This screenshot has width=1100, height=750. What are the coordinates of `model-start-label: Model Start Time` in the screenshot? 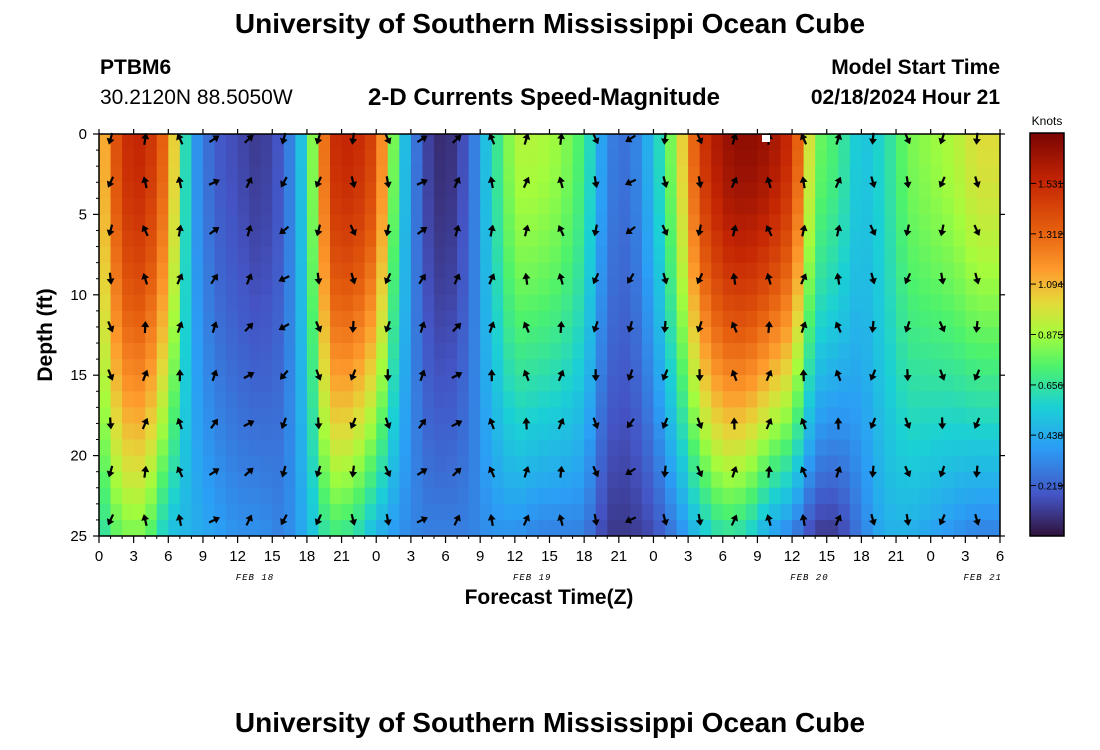 It's located at (915, 67).